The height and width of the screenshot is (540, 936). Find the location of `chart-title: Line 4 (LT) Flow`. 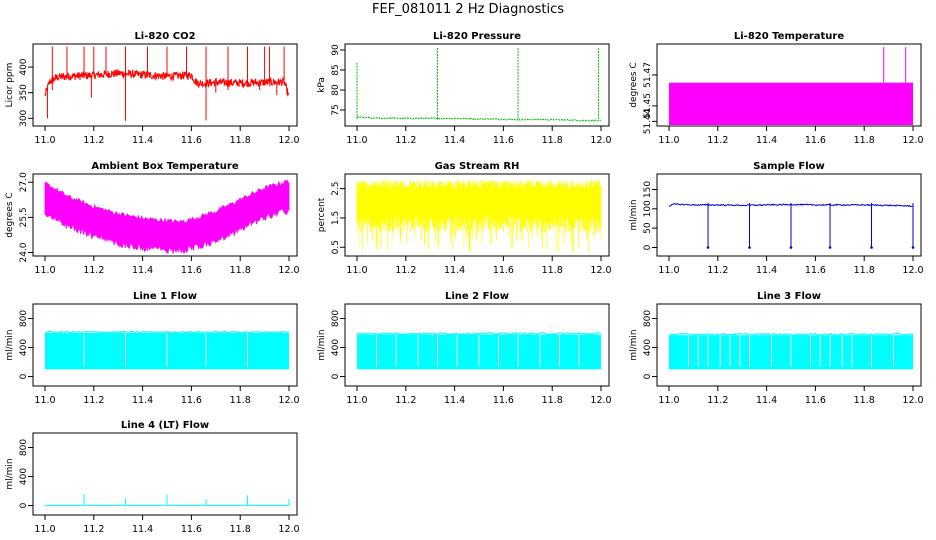

chart-title: Line 4 (LT) Flow is located at coordinates (165, 425).